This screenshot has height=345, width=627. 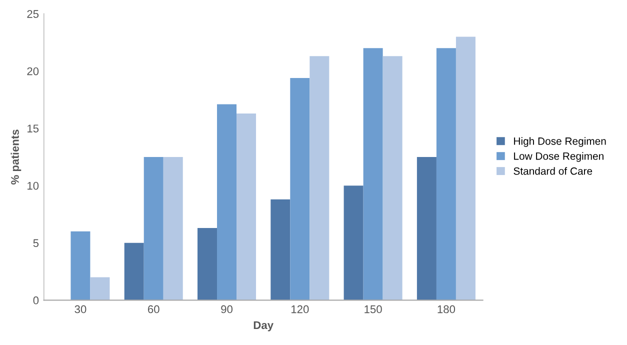 I want to click on legend-label: Standard of Care, so click(x=553, y=171).